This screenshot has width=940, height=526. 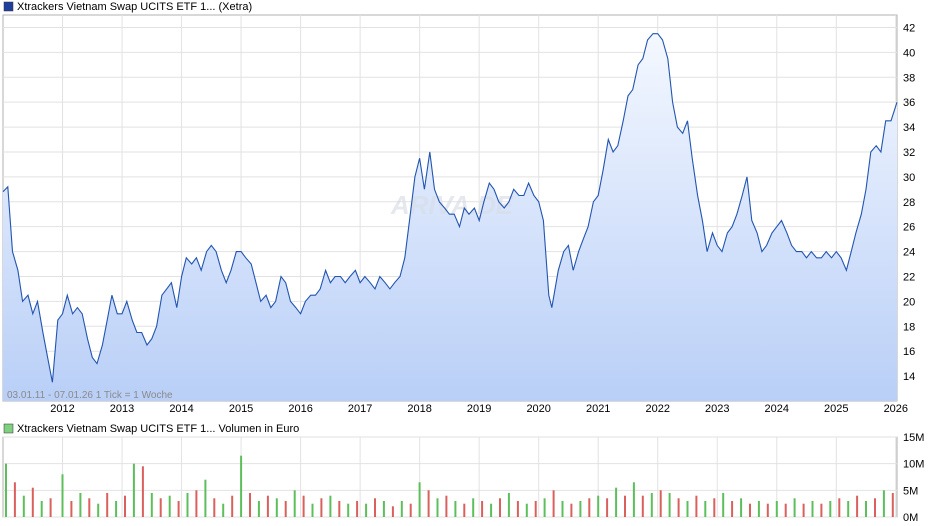 I want to click on price-x-tick-label: 2016, so click(x=300, y=409).